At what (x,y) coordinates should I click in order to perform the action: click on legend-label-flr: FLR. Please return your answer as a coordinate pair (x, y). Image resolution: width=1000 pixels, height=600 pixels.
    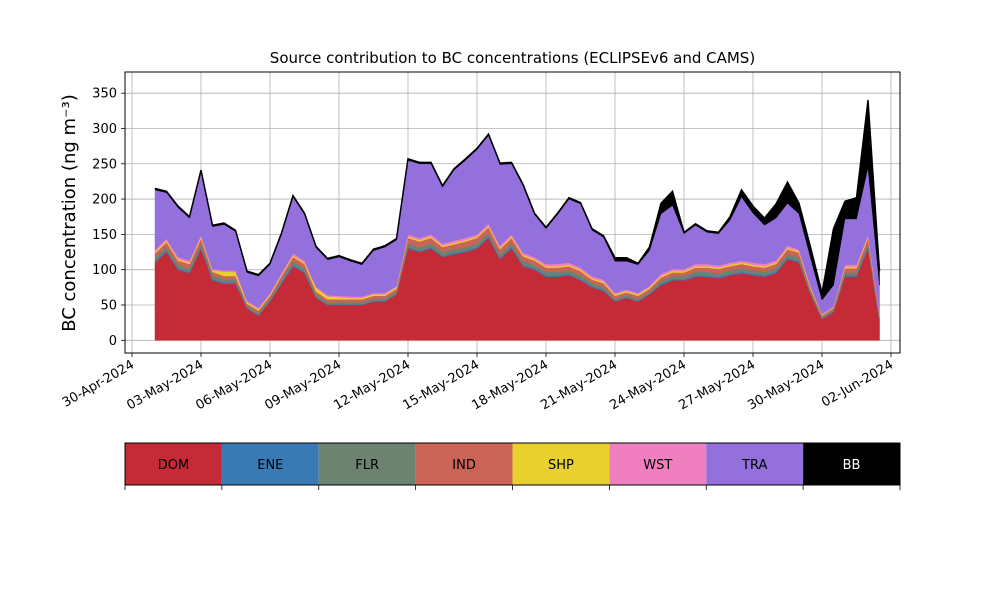
    Looking at the image, I should click on (367, 465).